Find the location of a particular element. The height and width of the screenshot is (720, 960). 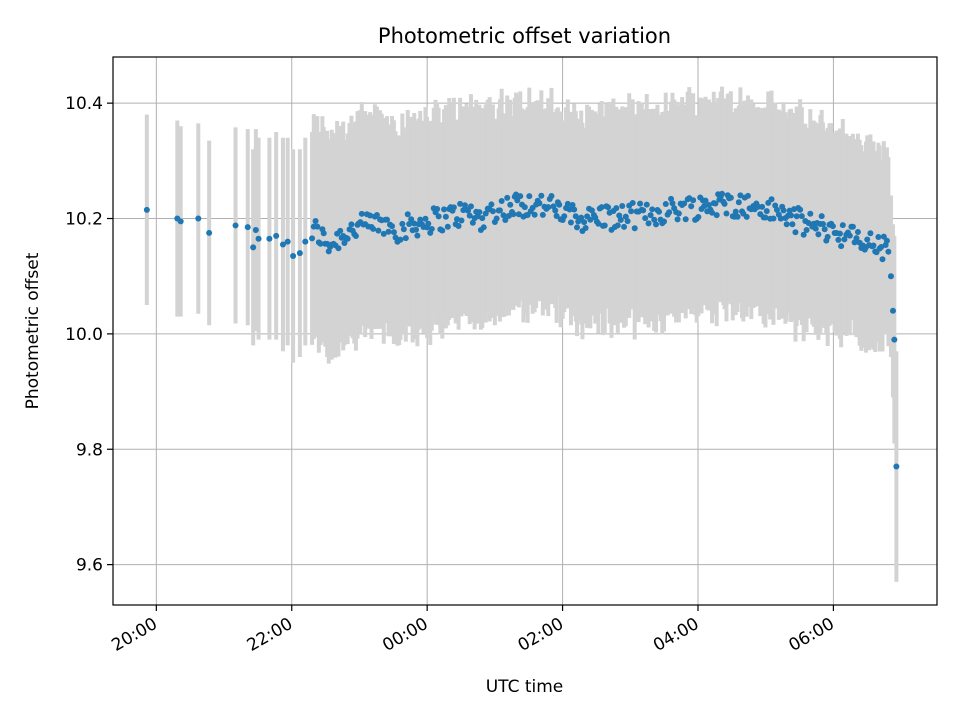

y-tick-label: 9.8 is located at coordinates (89, 450).